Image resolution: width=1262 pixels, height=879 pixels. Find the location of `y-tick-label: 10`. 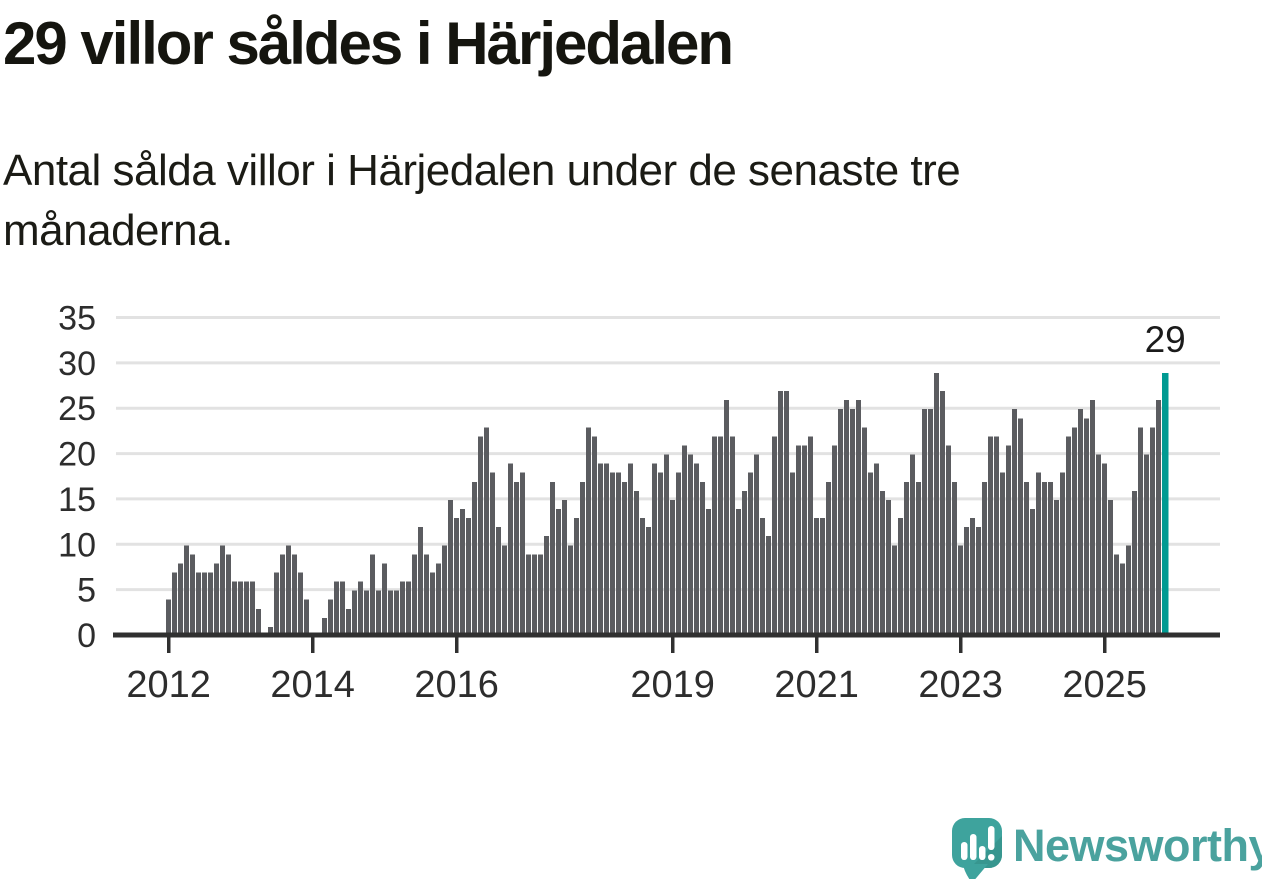

y-tick-label: 10 is located at coordinates (77, 545).